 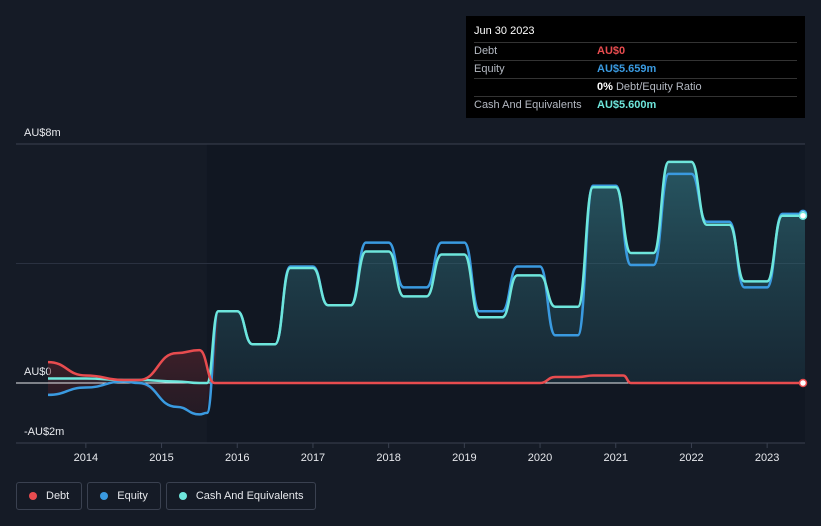 I want to click on legend-debt-dot-icon, so click(x=33, y=496).